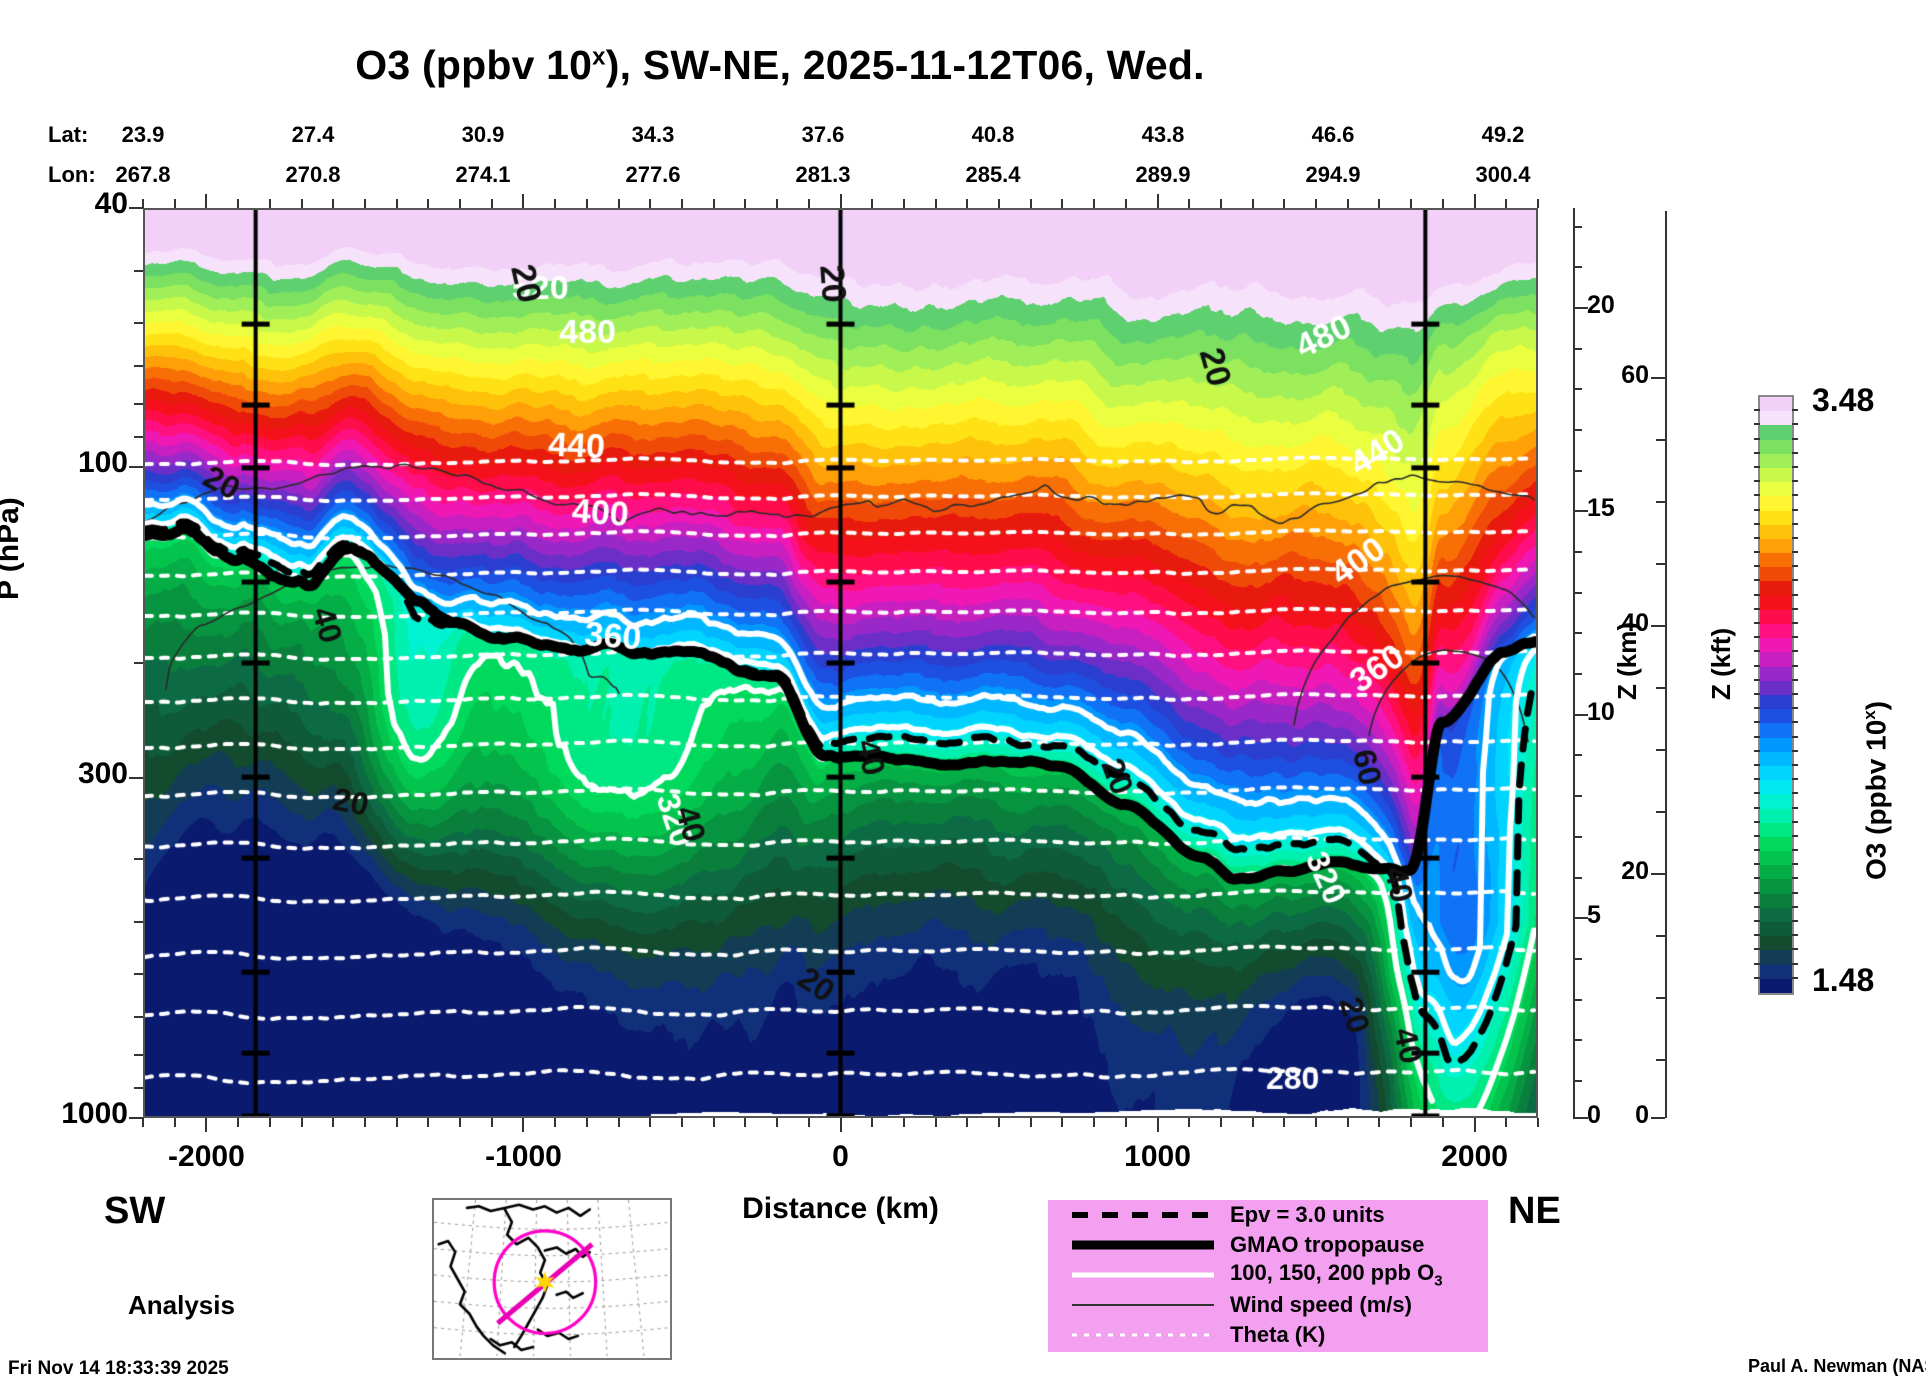 The width and height of the screenshot is (1926, 1394). Describe the element at coordinates (1307, 1214) in the screenshot. I see `legend-label-0: Epv = 3.0 units` at that location.